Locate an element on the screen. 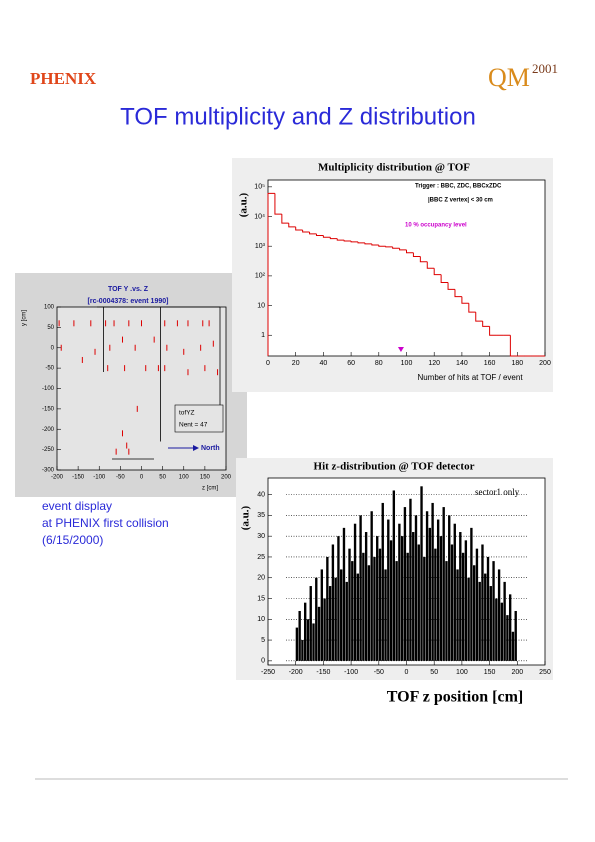 The width and height of the screenshot is (595, 842). y-tick-label: 10² is located at coordinates (260, 276).